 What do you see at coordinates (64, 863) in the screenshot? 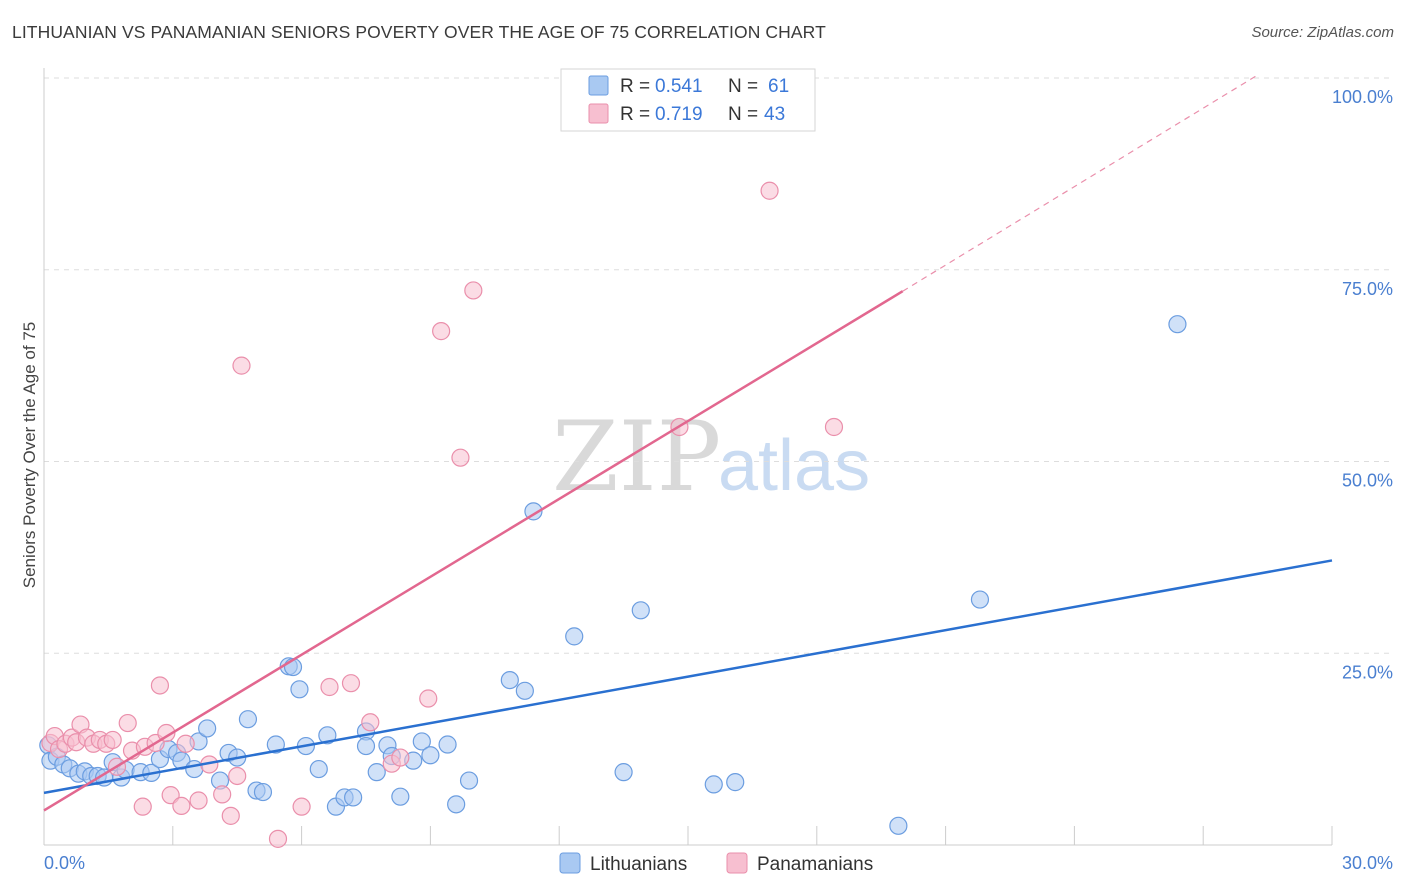
I see `x-tick-label-left: 0.0%` at bounding box center [64, 863].